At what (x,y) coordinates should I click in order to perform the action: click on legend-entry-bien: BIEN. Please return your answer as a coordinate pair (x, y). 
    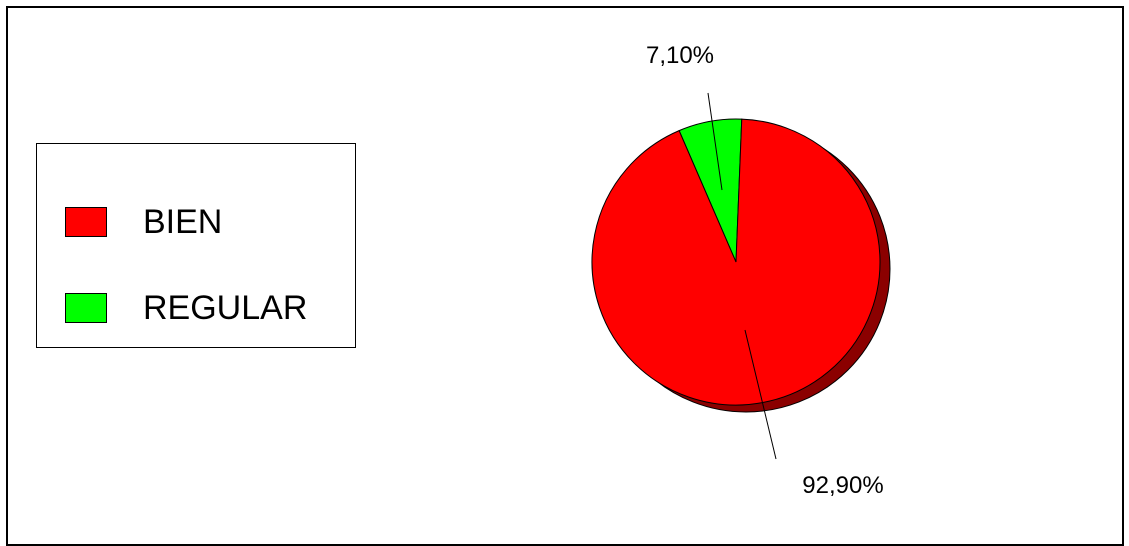
    Looking at the image, I should click on (143, 222).